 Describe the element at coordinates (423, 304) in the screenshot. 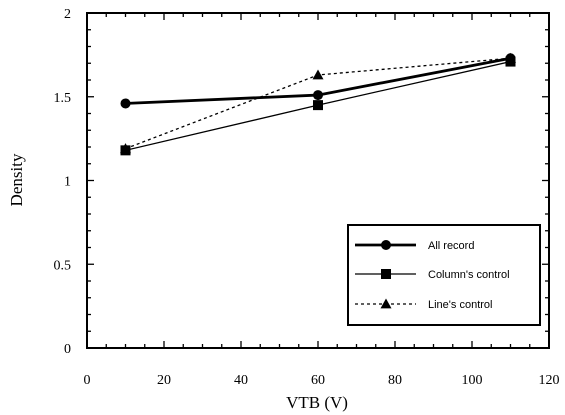

I see `legend-item: Line's control` at that location.